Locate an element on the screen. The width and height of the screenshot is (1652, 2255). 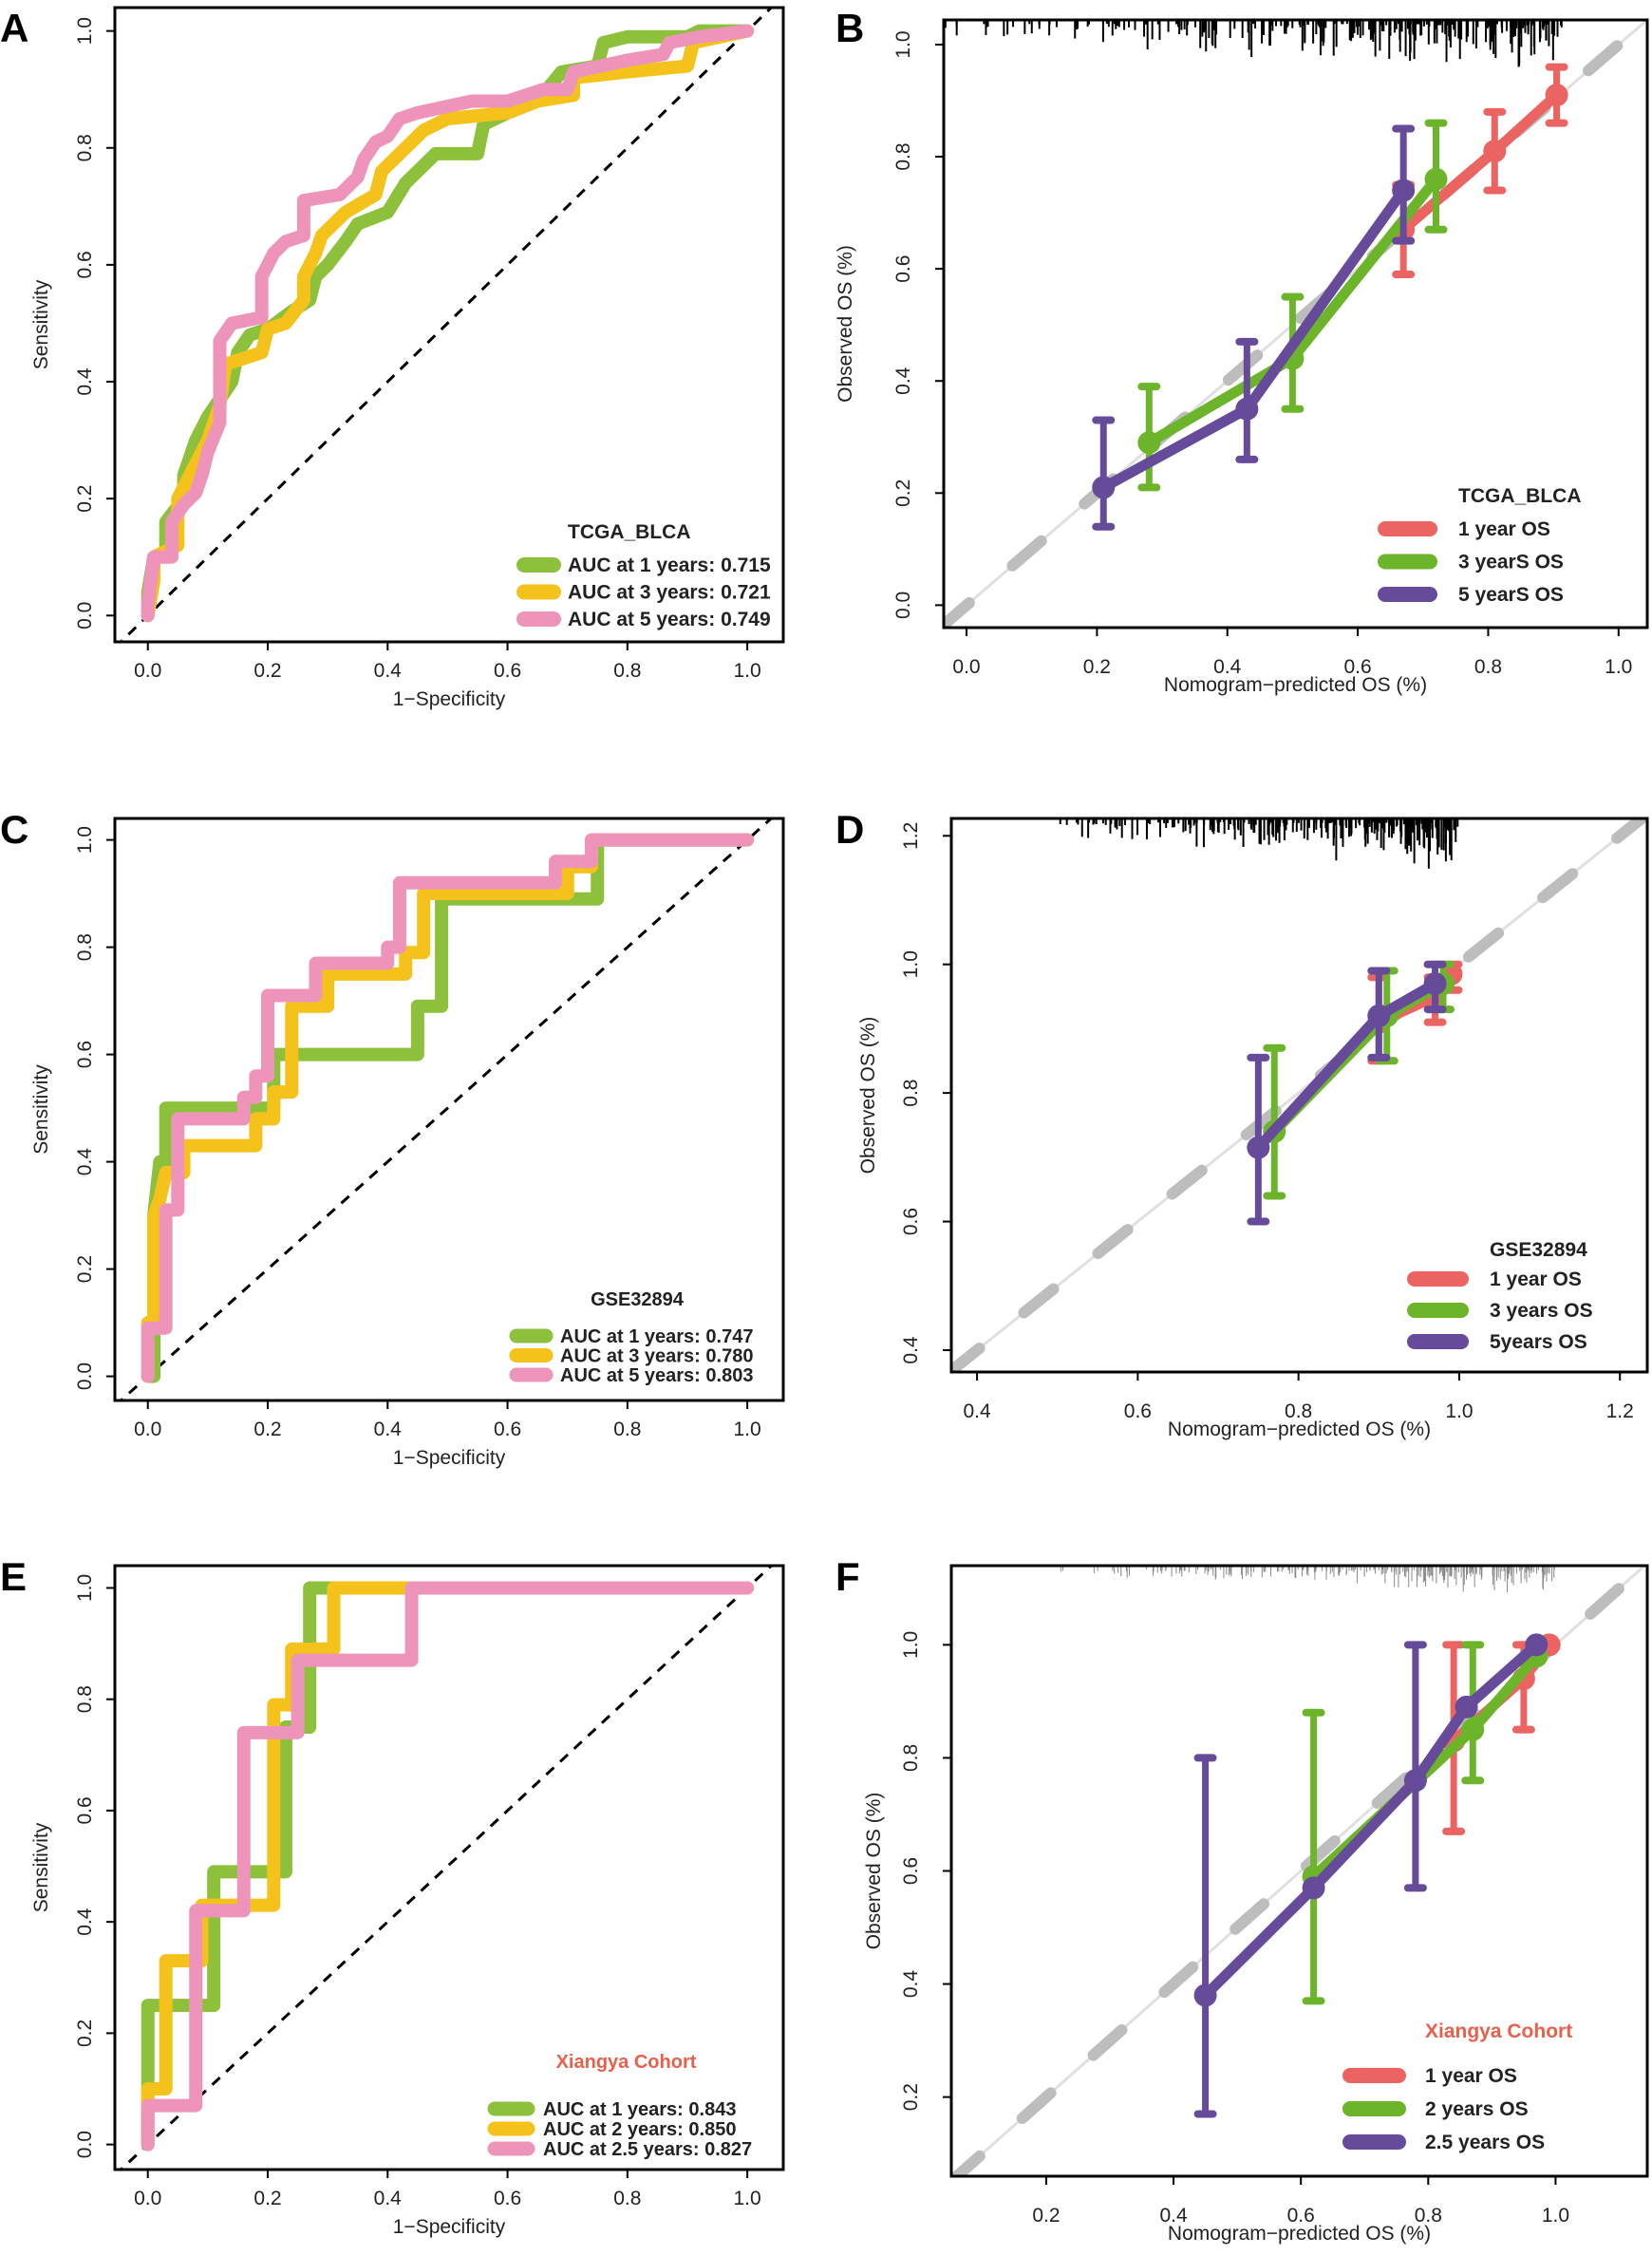
legend-title: GSE32894 is located at coordinates (1538, 1250).